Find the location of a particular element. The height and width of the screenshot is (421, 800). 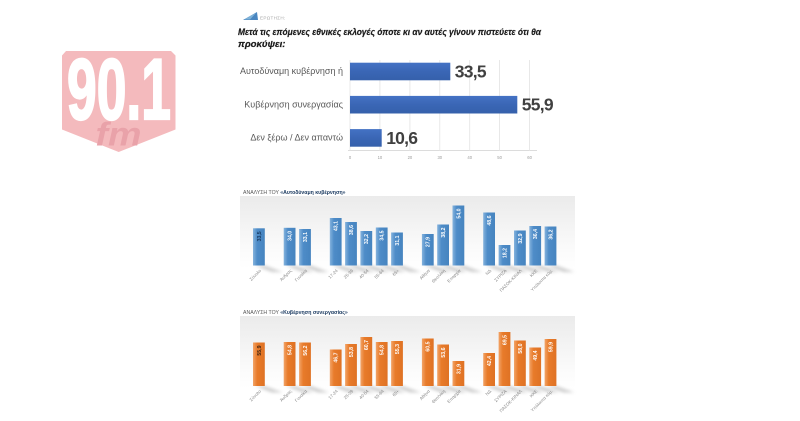

svg-text: 53,6 is located at coordinates (444, 352).